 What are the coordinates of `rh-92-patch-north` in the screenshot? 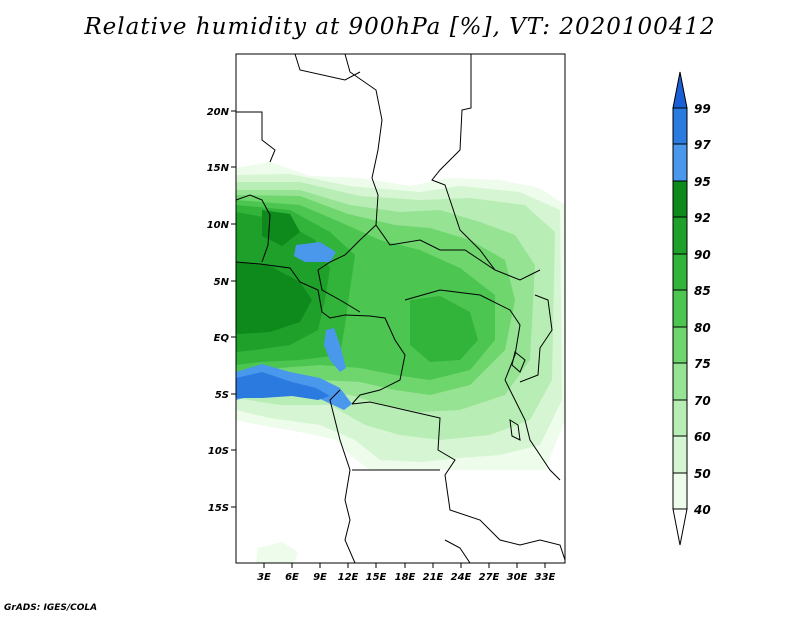 It's located at (281, 228).